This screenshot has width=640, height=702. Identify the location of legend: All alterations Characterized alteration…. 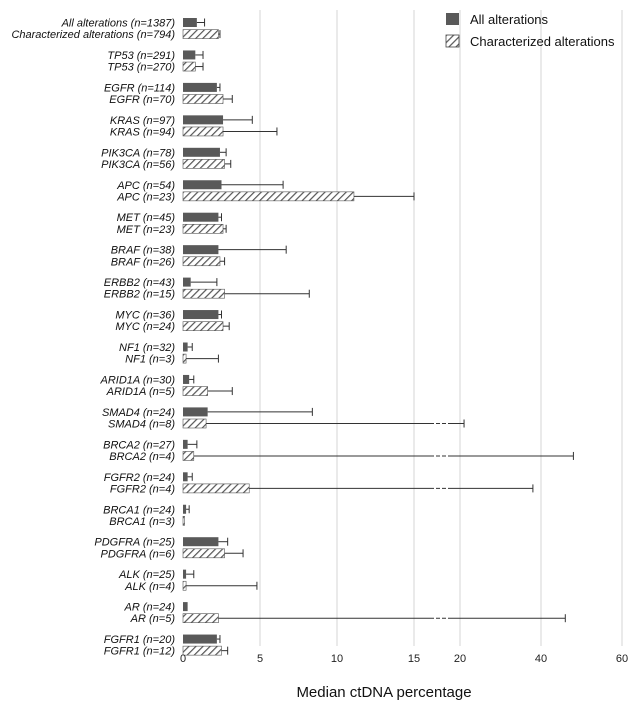
(530, 30).